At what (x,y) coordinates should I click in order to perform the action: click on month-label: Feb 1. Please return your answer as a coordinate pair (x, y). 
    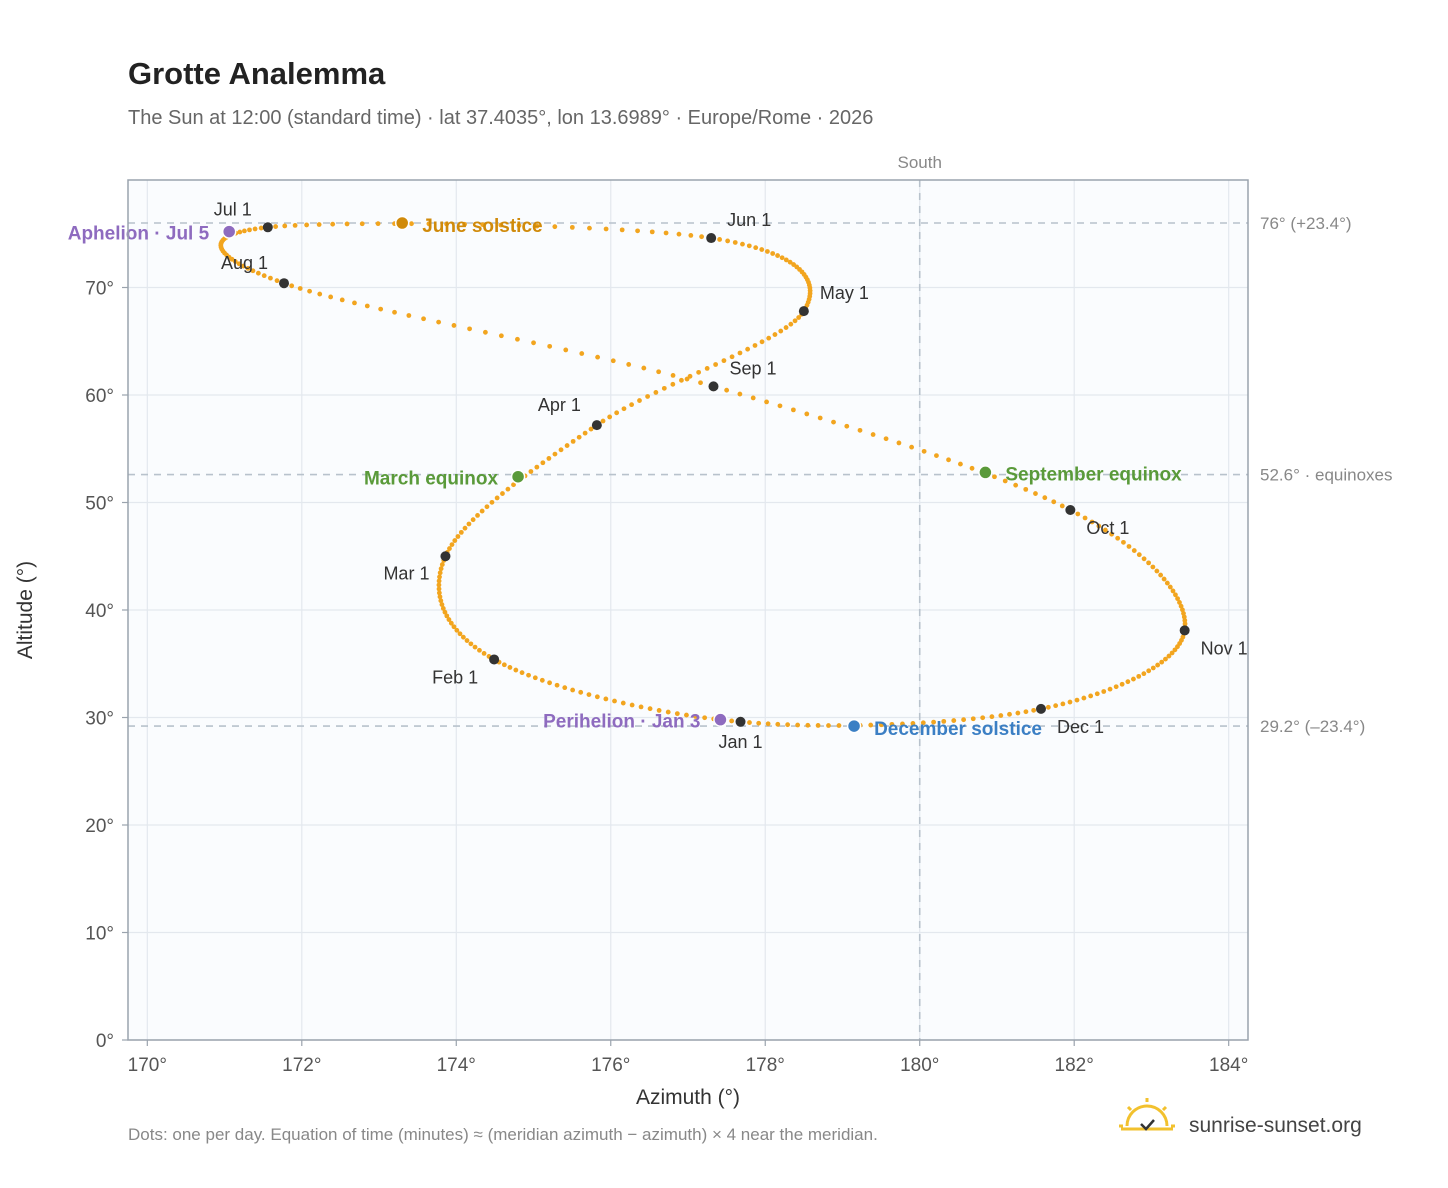
    Looking at the image, I should click on (455, 677).